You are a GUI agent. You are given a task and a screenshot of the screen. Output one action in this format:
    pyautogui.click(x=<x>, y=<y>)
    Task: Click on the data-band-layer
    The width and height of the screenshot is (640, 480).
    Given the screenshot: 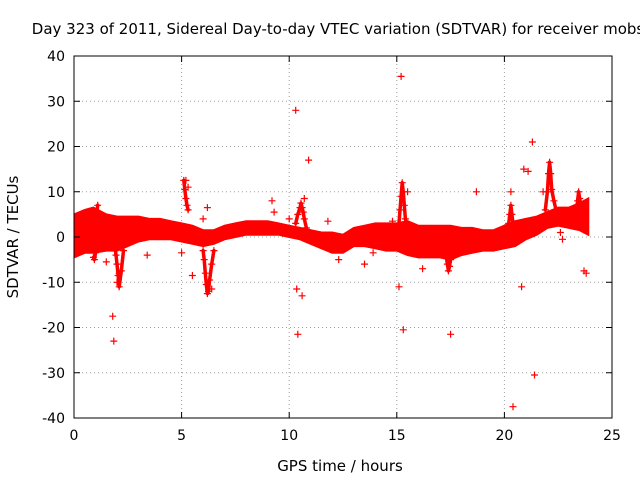 What is the action you would take?
    pyautogui.click(x=332, y=228)
    